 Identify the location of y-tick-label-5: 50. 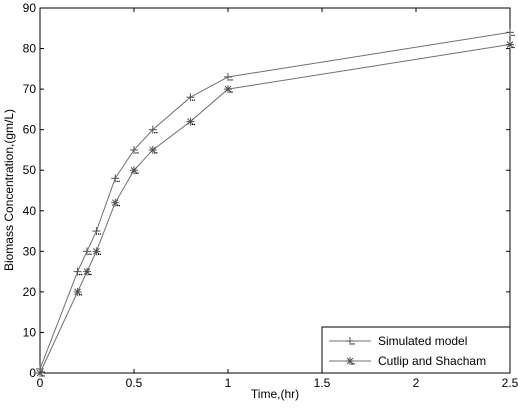
(30, 170).